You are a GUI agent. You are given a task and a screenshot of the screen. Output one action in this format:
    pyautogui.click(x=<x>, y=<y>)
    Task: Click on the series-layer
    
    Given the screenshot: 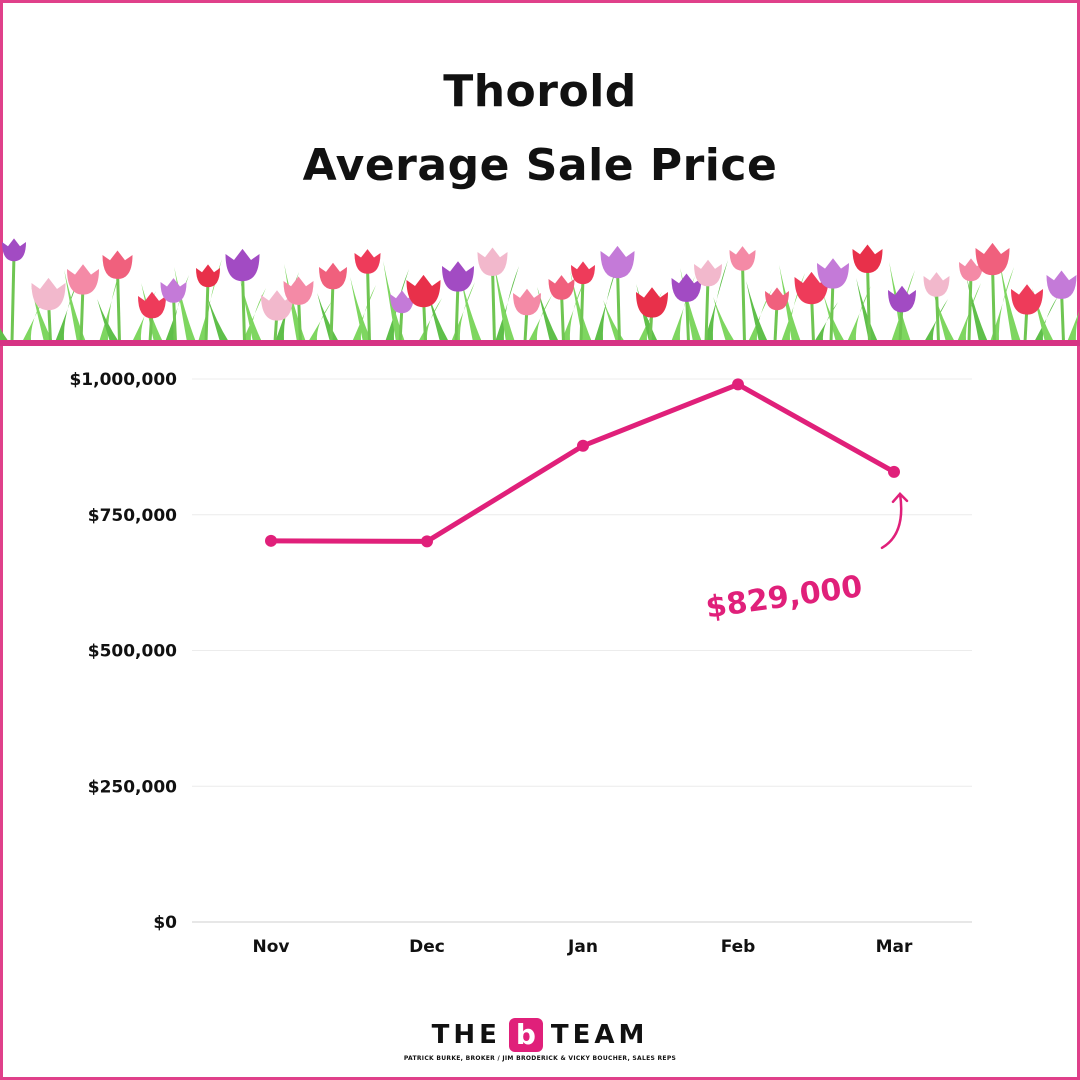 What is the action you would take?
    pyautogui.click(x=582, y=463)
    